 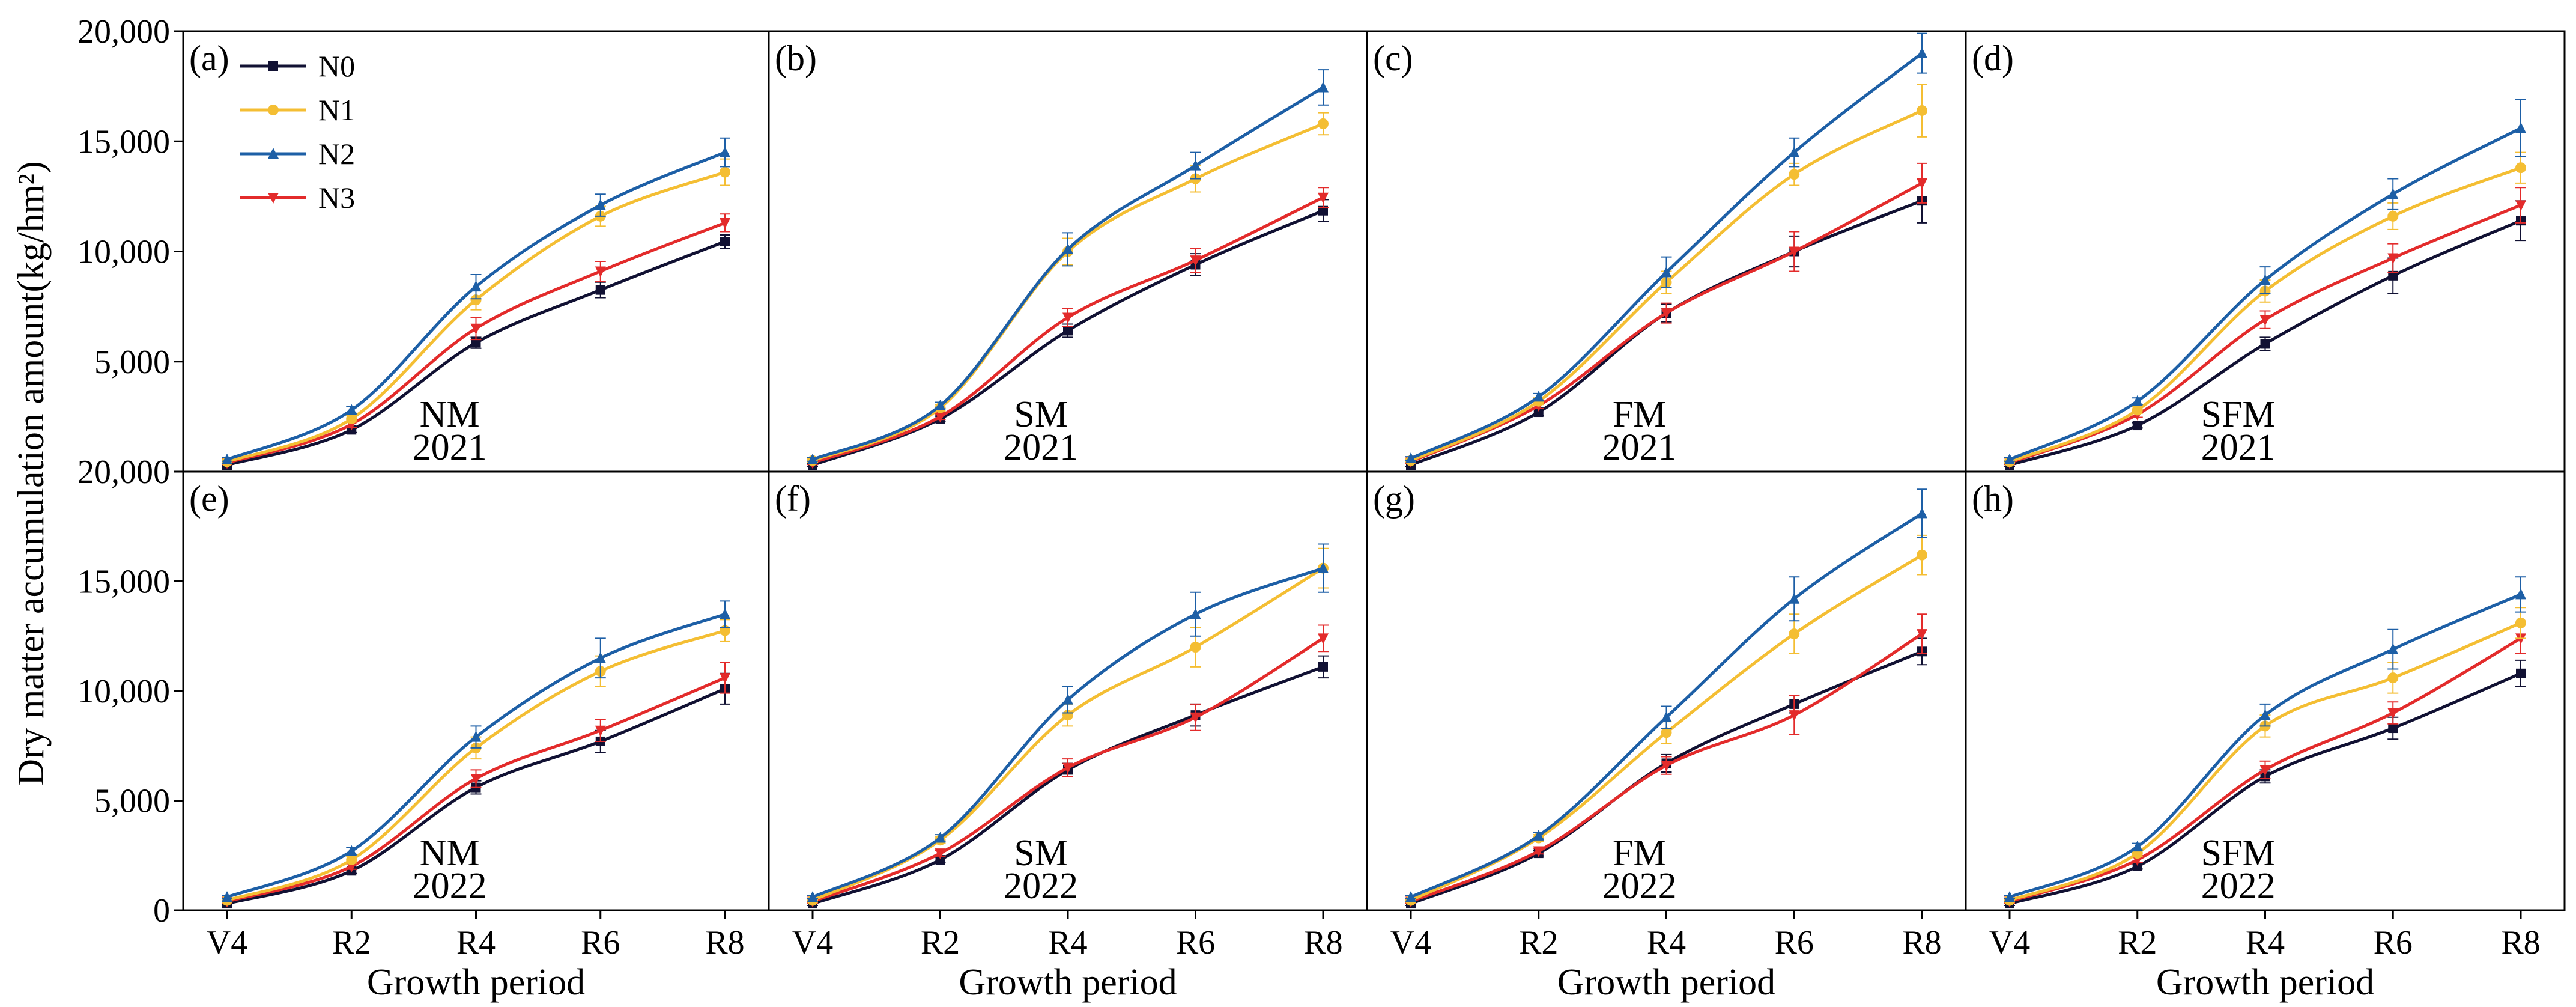 What do you see at coordinates (336, 197) in the screenshot?
I see `legend-label-n3: N3` at bounding box center [336, 197].